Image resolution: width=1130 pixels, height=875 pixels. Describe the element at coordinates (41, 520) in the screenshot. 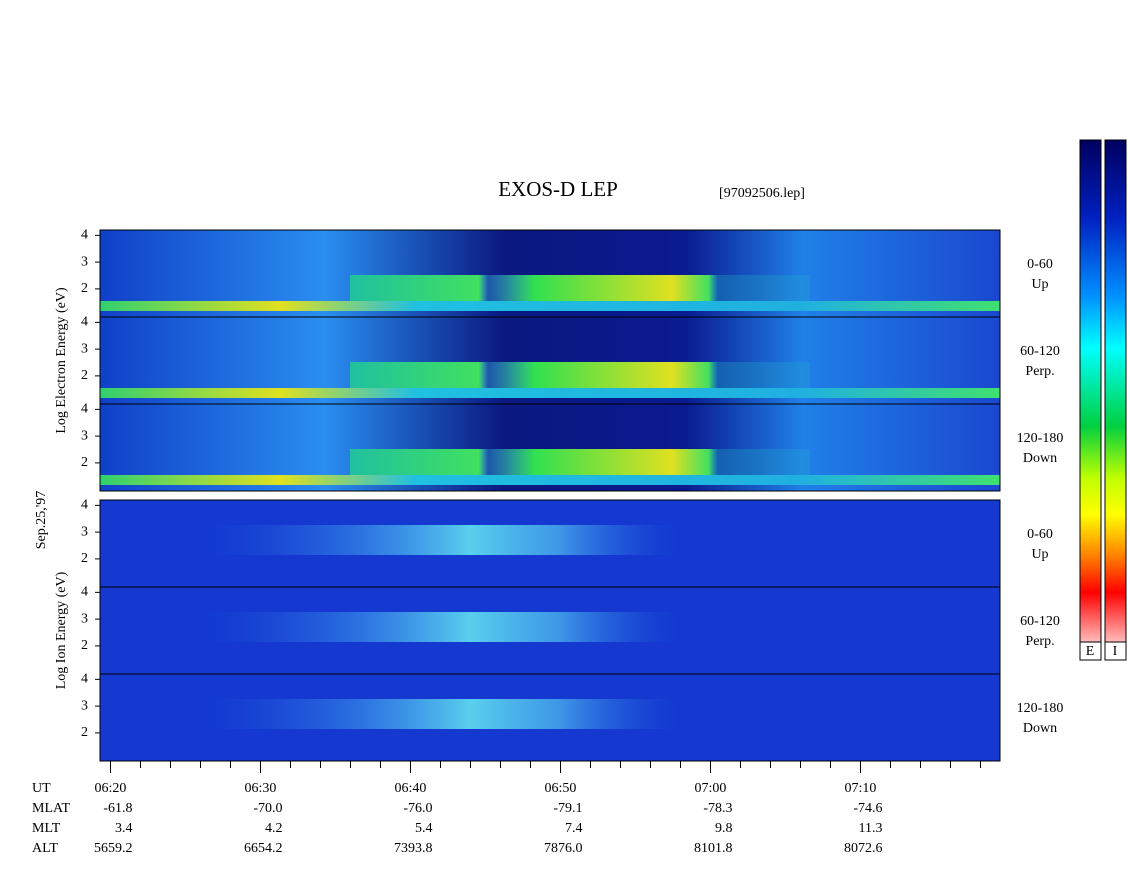

I see `date-label: Sep.25,'97` at that location.